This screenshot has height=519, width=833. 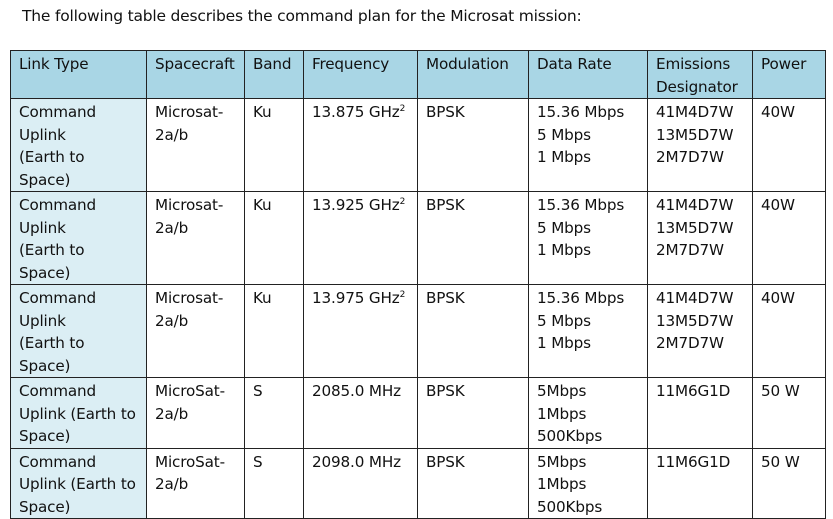 I want to click on cell-frequency: 2085.0 MHz, so click(x=360, y=413).